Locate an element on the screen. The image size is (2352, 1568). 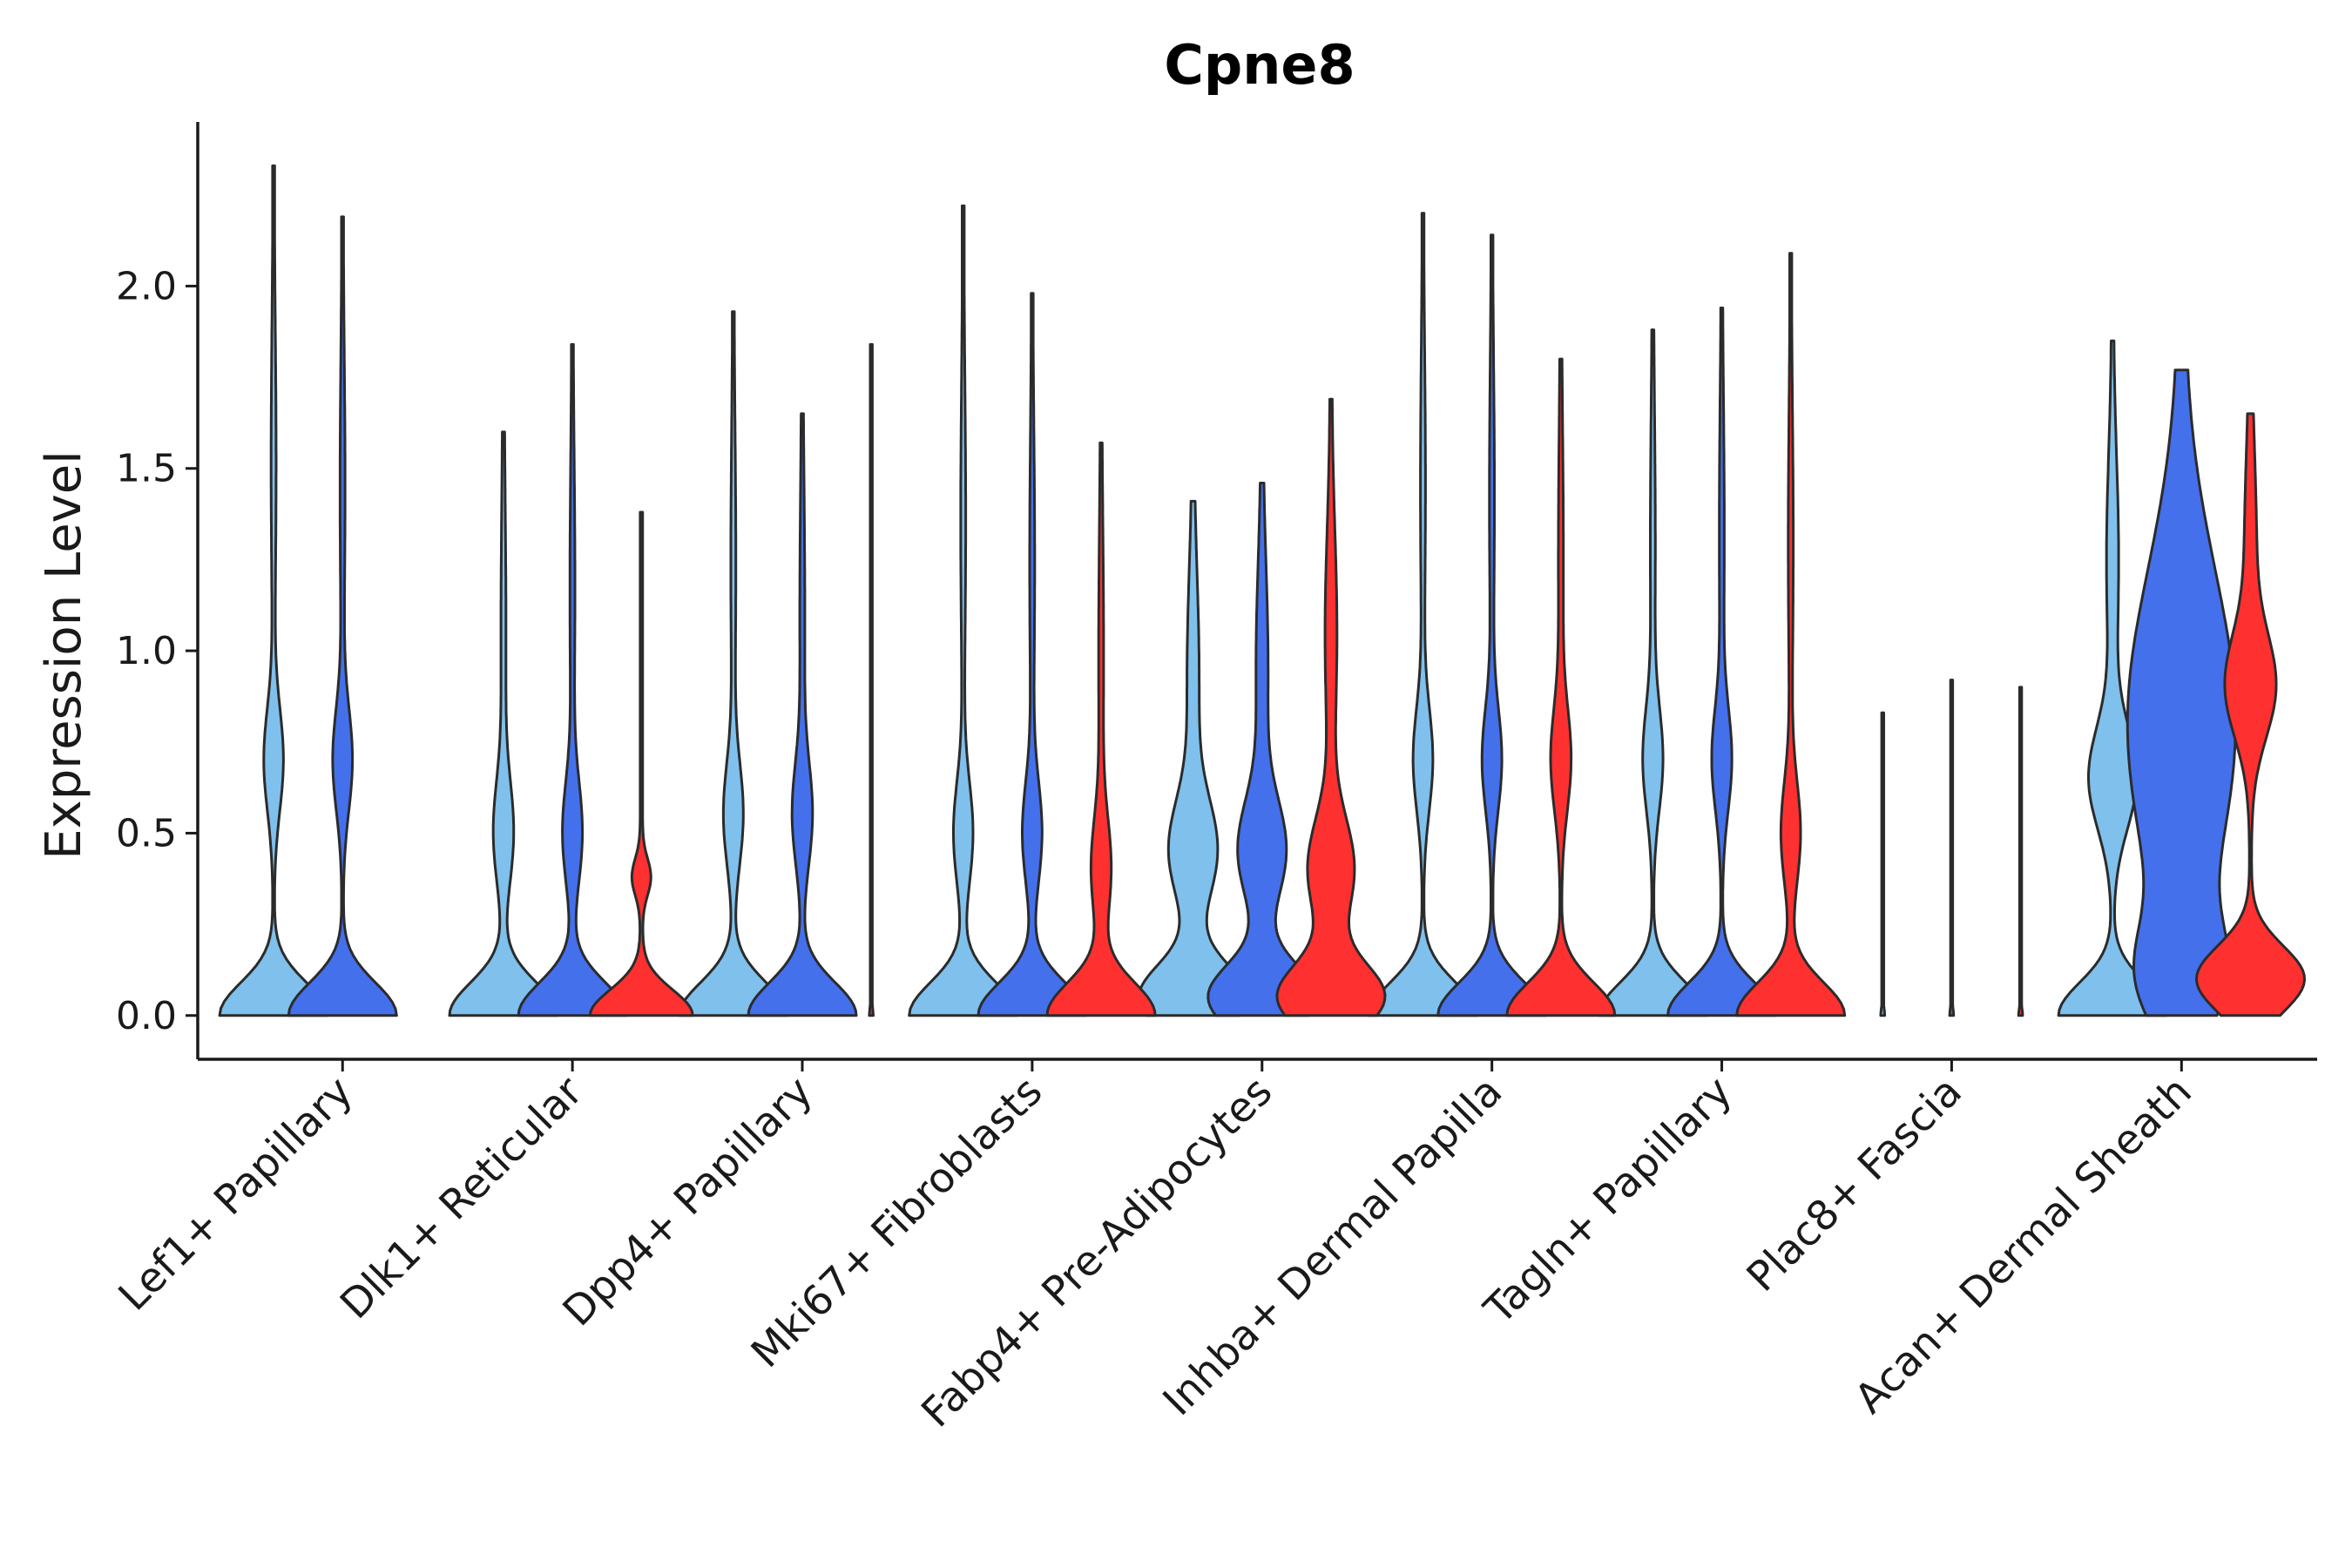
violin-group_a-mki67-fibroblasts is located at coordinates (964, 610).